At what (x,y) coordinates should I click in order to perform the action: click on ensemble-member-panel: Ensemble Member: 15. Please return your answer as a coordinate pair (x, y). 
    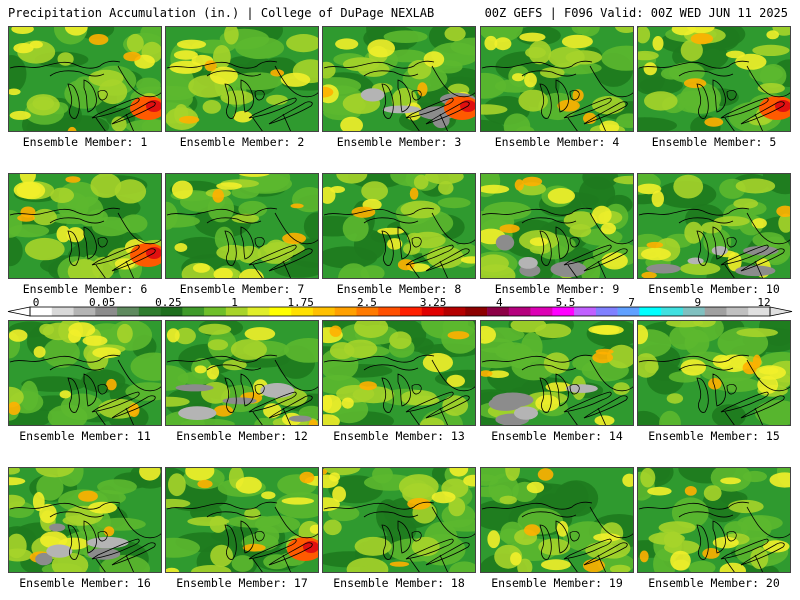
    Looking at the image, I should click on (714, 381).